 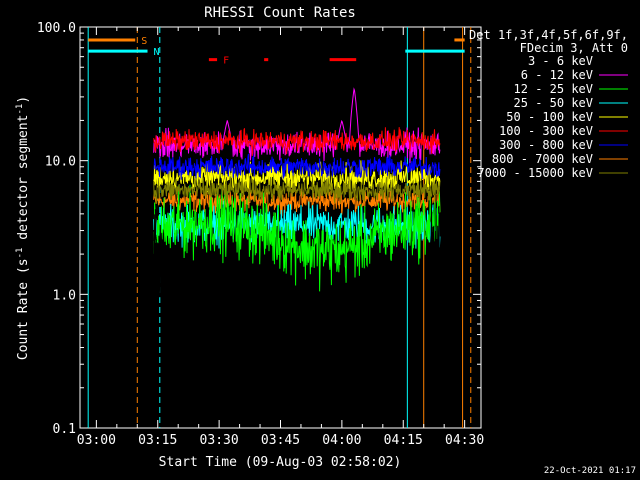 What do you see at coordinates (219, 440) in the screenshot?
I see `x-tick-label: 03:30` at bounding box center [219, 440].